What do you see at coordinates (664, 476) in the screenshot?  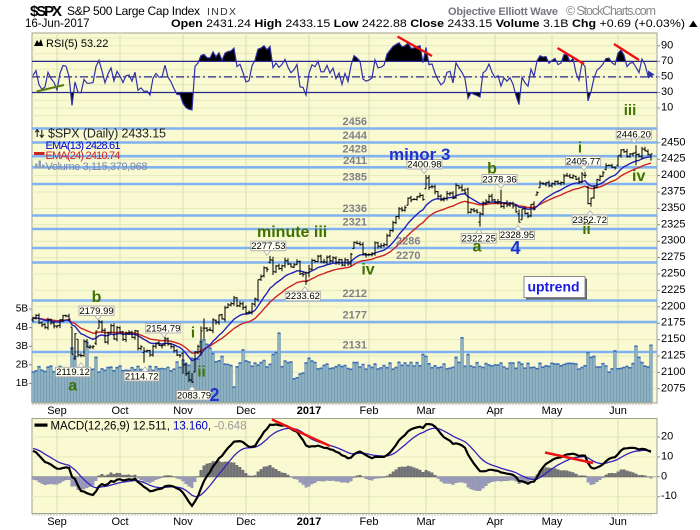 I see `svg-text: 0` at bounding box center [664, 476].